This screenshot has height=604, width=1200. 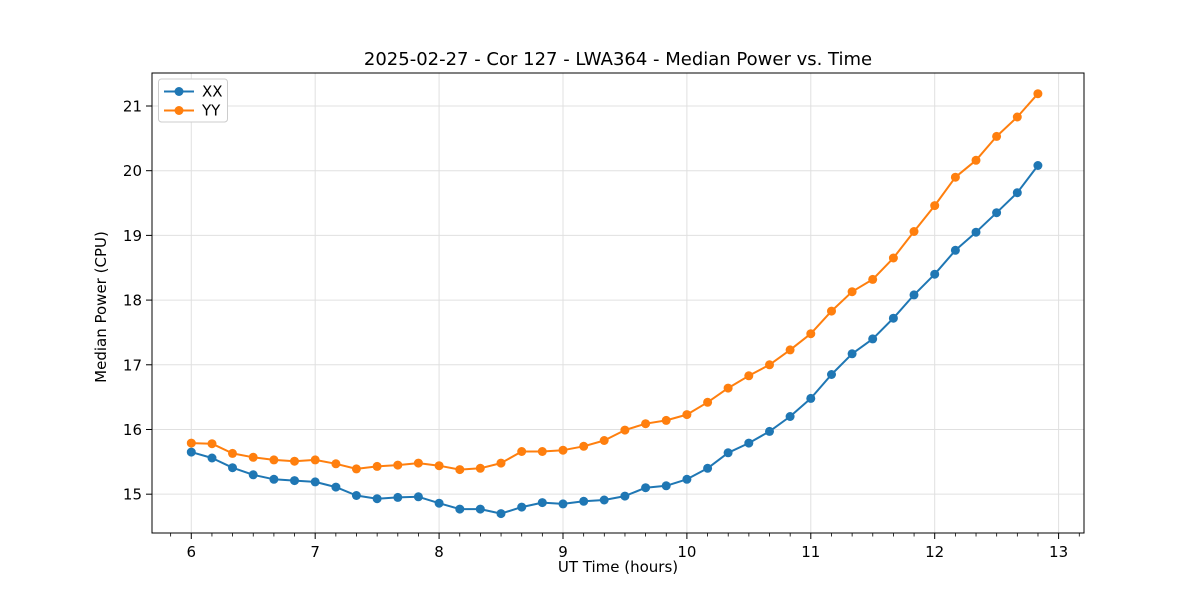 I want to click on x-tick-label: 12, so click(x=934, y=552).